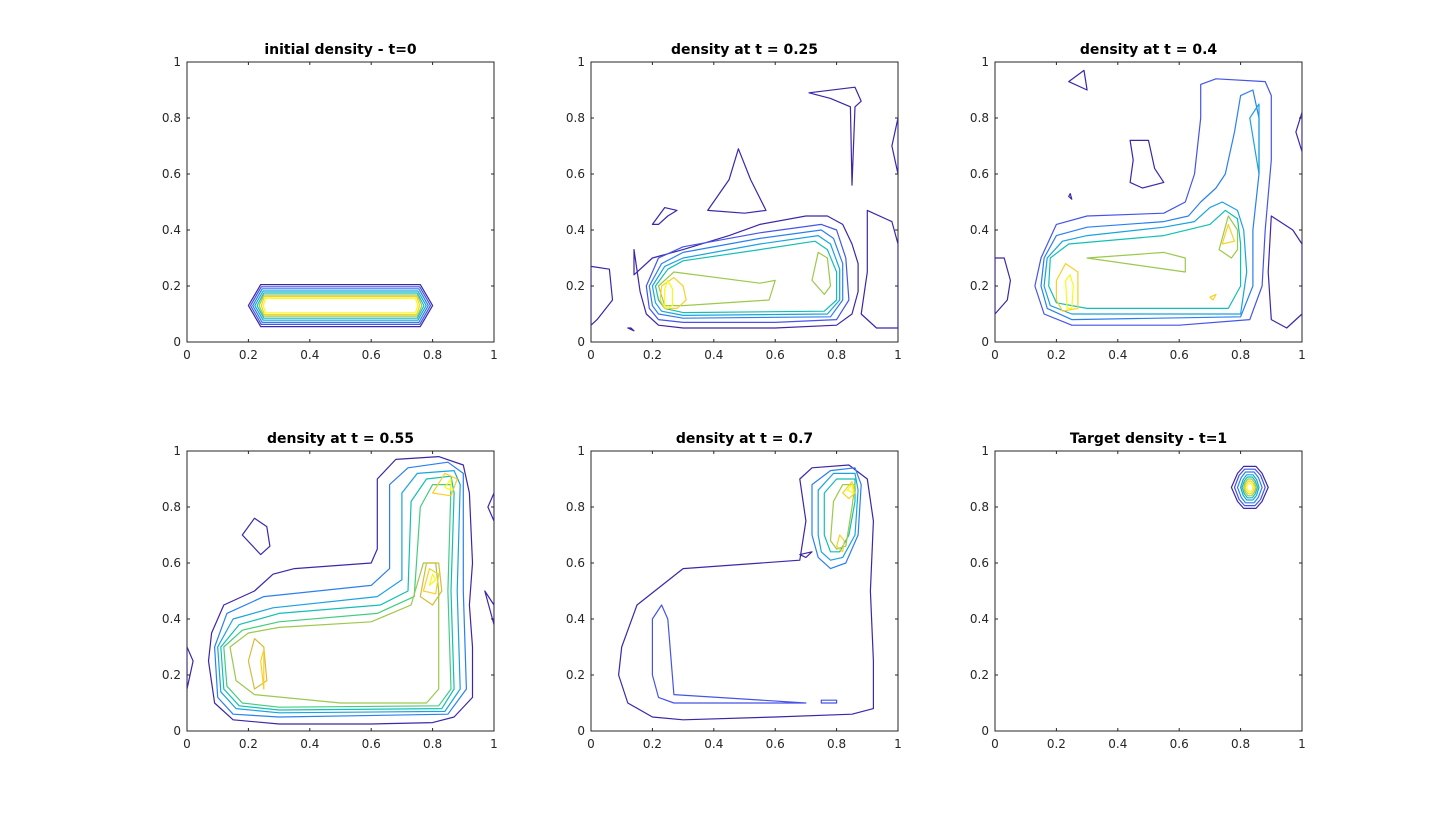  I want to click on subplot-title: density at t = 0.55, so click(340, 439).